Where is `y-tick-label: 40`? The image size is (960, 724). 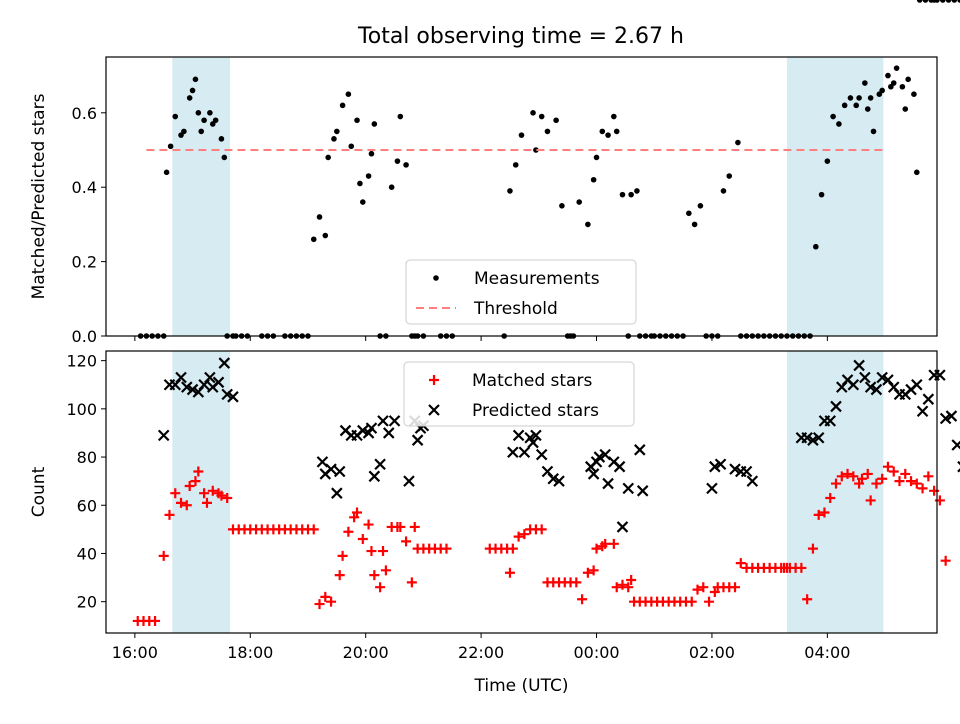
y-tick-label: 40 is located at coordinates (87, 553).